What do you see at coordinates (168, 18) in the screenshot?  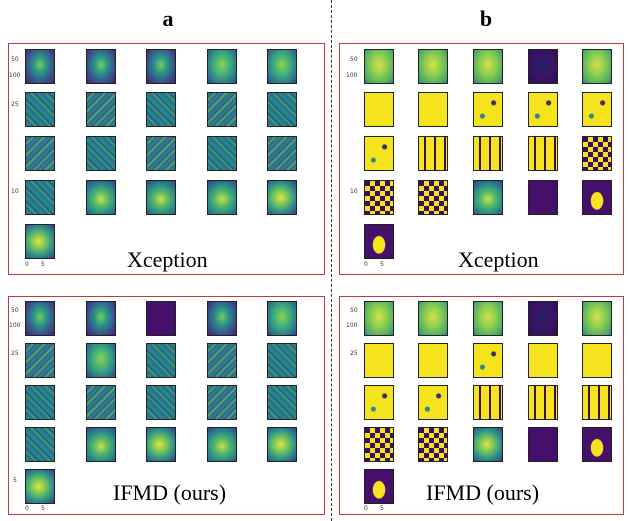 I see `column-a-title: a` at bounding box center [168, 18].